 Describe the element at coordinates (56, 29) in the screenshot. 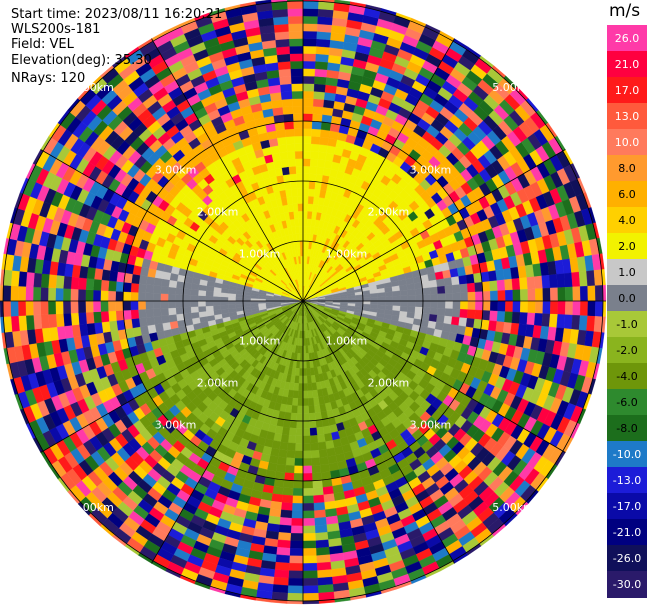

I see `instrument-text: WLS200s-181` at that location.